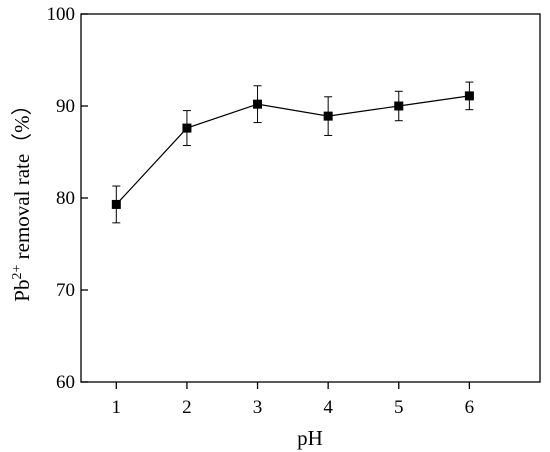 The width and height of the screenshot is (550, 452). What do you see at coordinates (117, 407) in the screenshot?
I see `x-tick-label: 1` at bounding box center [117, 407].